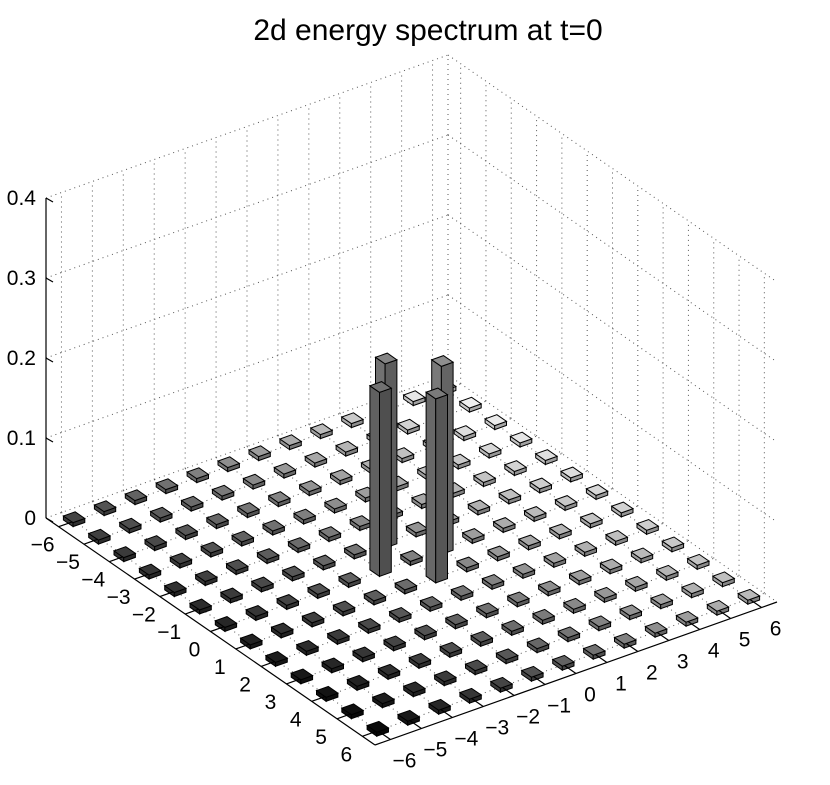 The width and height of the screenshot is (830, 785). What do you see at coordinates (245, 684) in the screenshot?
I see `x-tick-label: 2` at bounding box center [245, 684].